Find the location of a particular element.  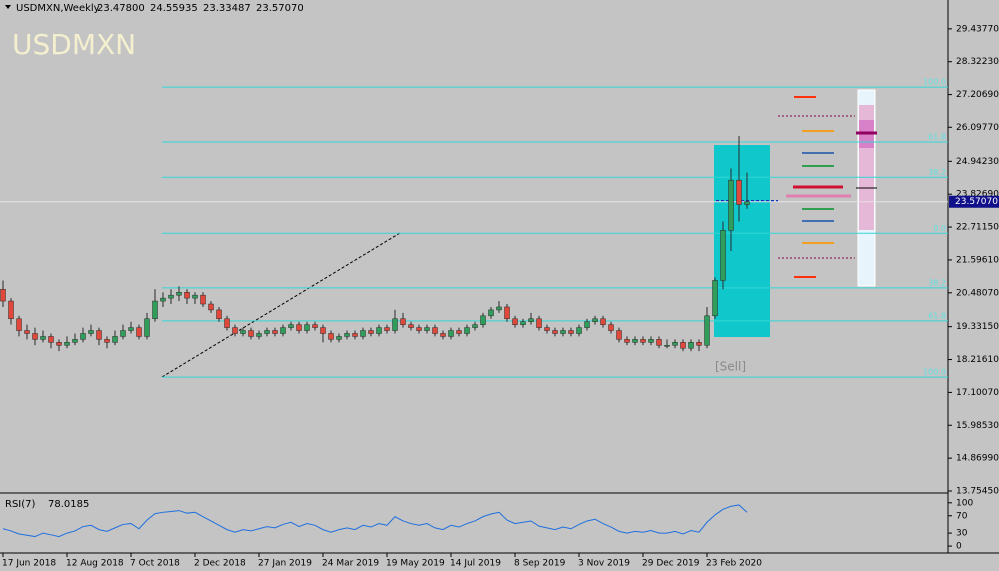

x-tick-label: 3 Nov 2019 is located at coordinates (604, 564).